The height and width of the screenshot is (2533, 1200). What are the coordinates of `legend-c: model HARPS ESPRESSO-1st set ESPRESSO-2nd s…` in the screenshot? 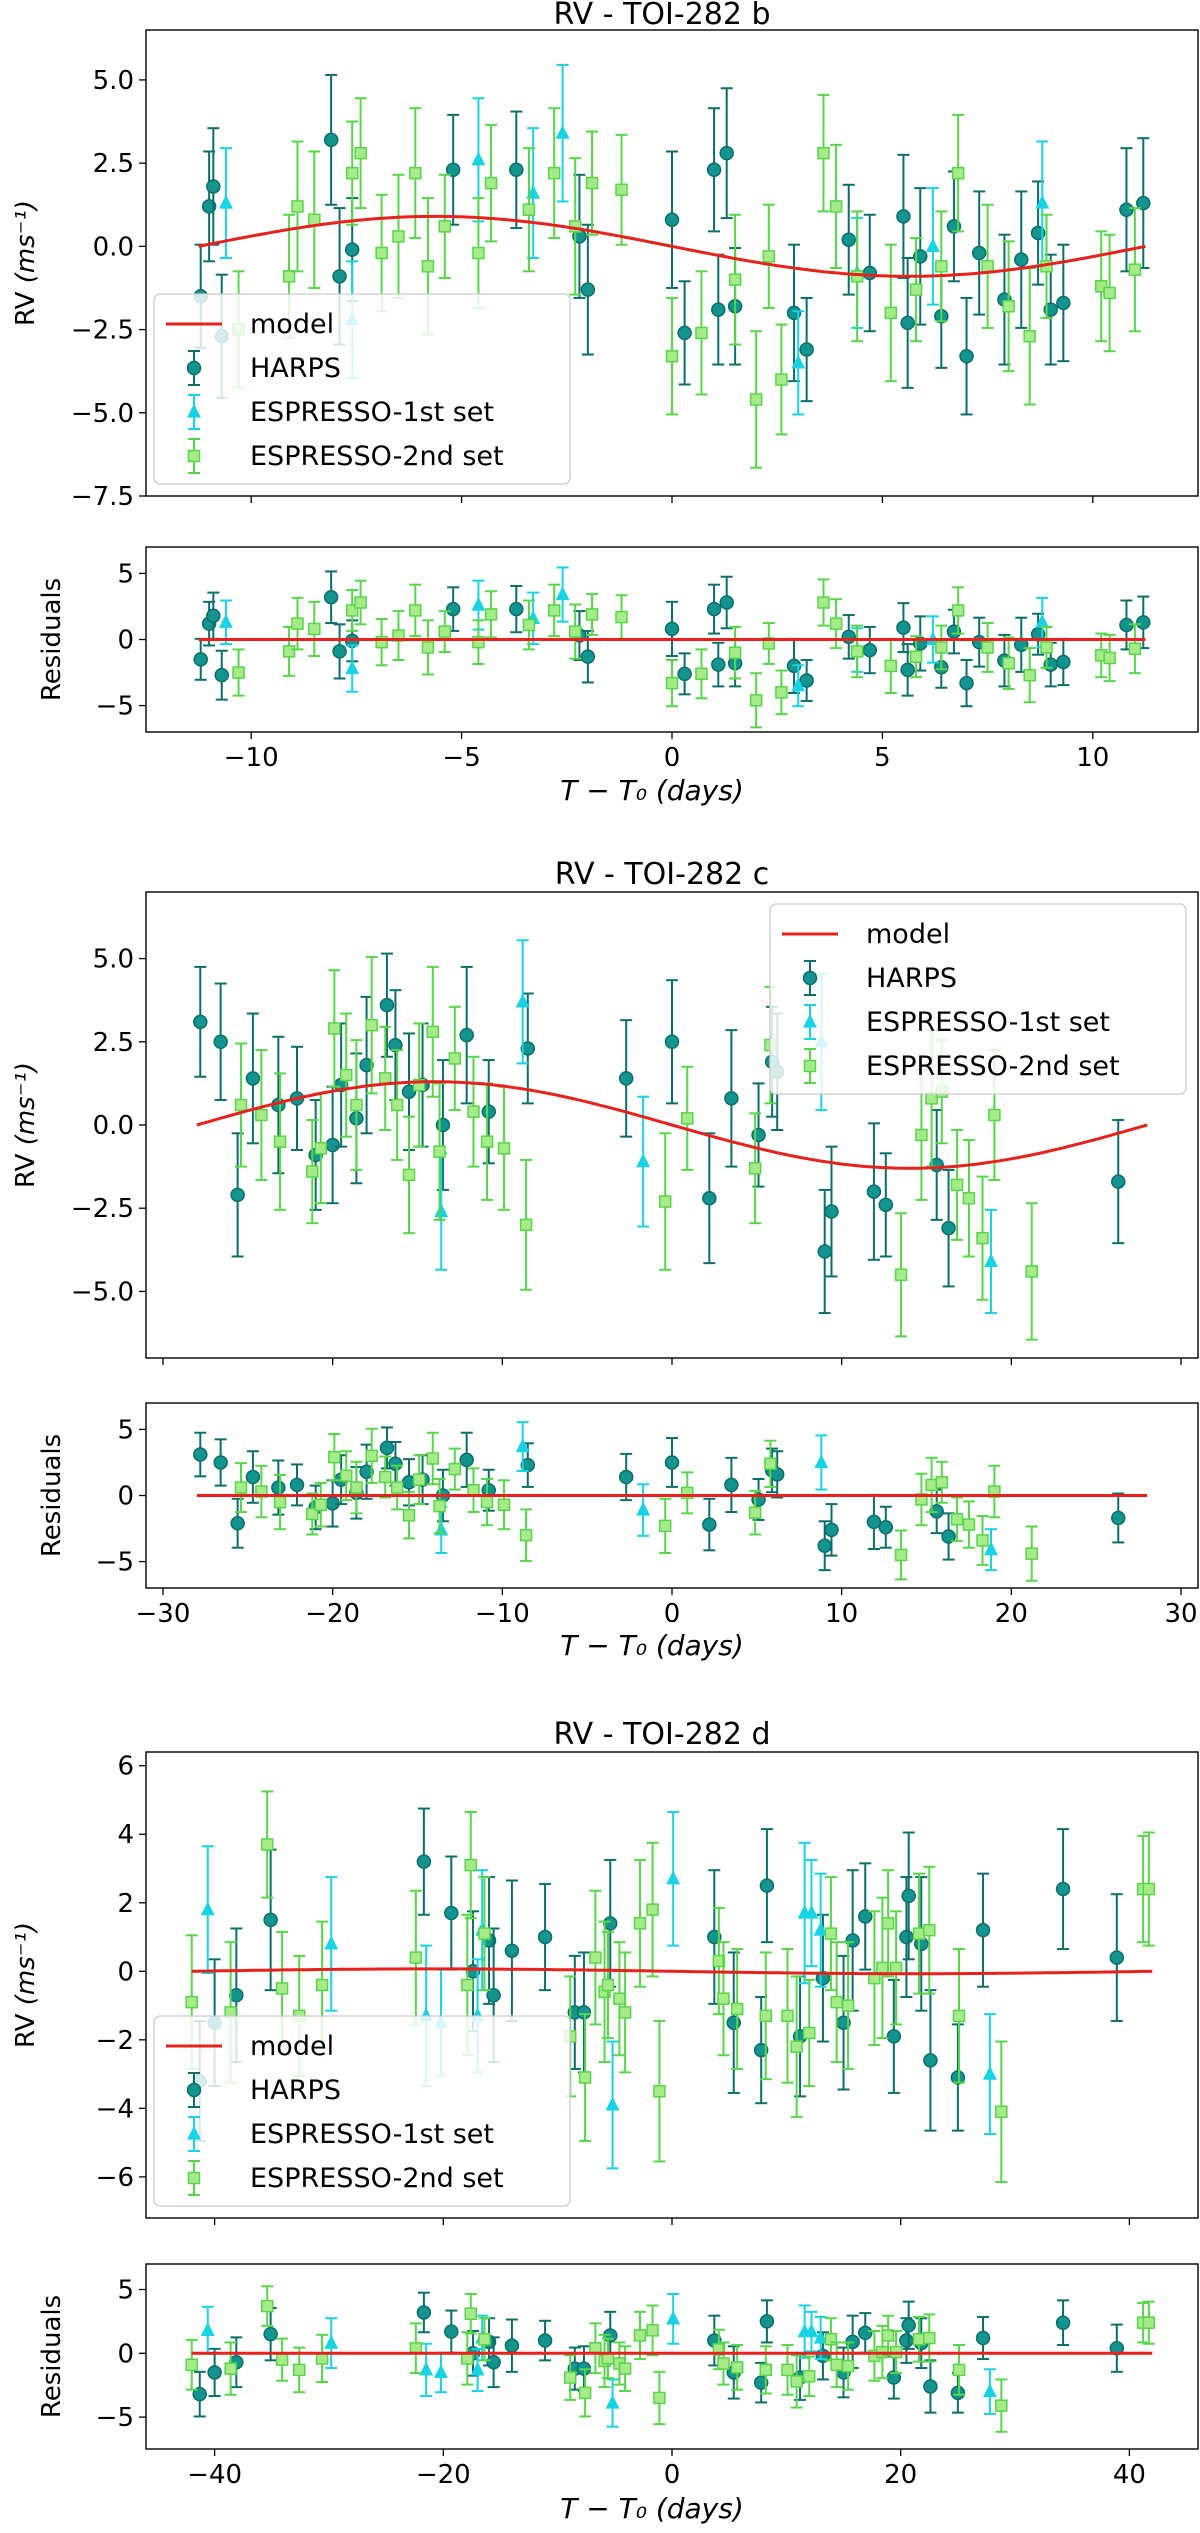 It's located at (978, 999).